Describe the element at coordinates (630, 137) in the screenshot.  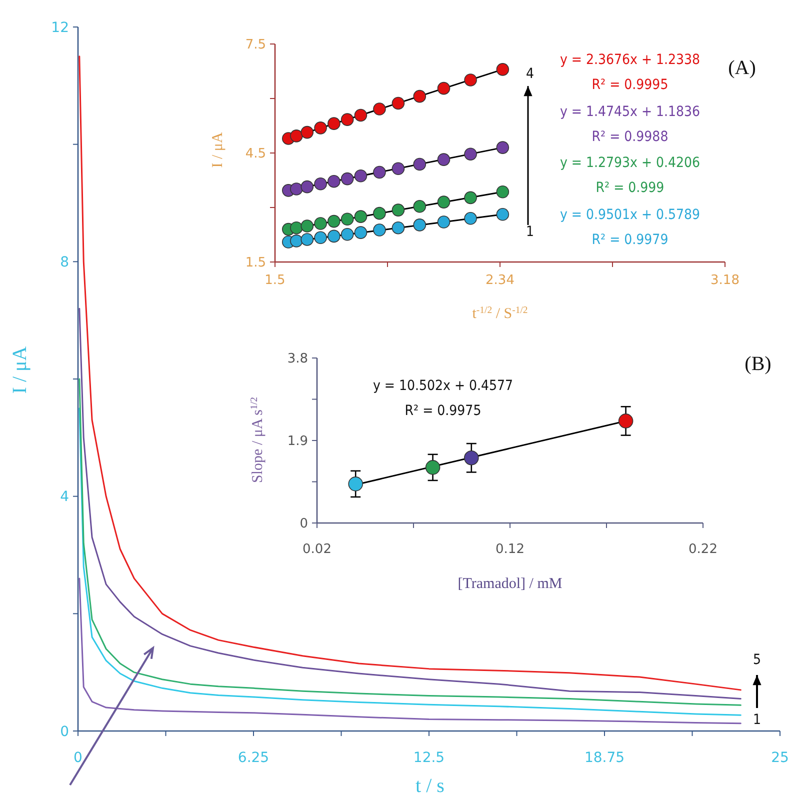
I see `annotation: R² = 0.9988` at that location.